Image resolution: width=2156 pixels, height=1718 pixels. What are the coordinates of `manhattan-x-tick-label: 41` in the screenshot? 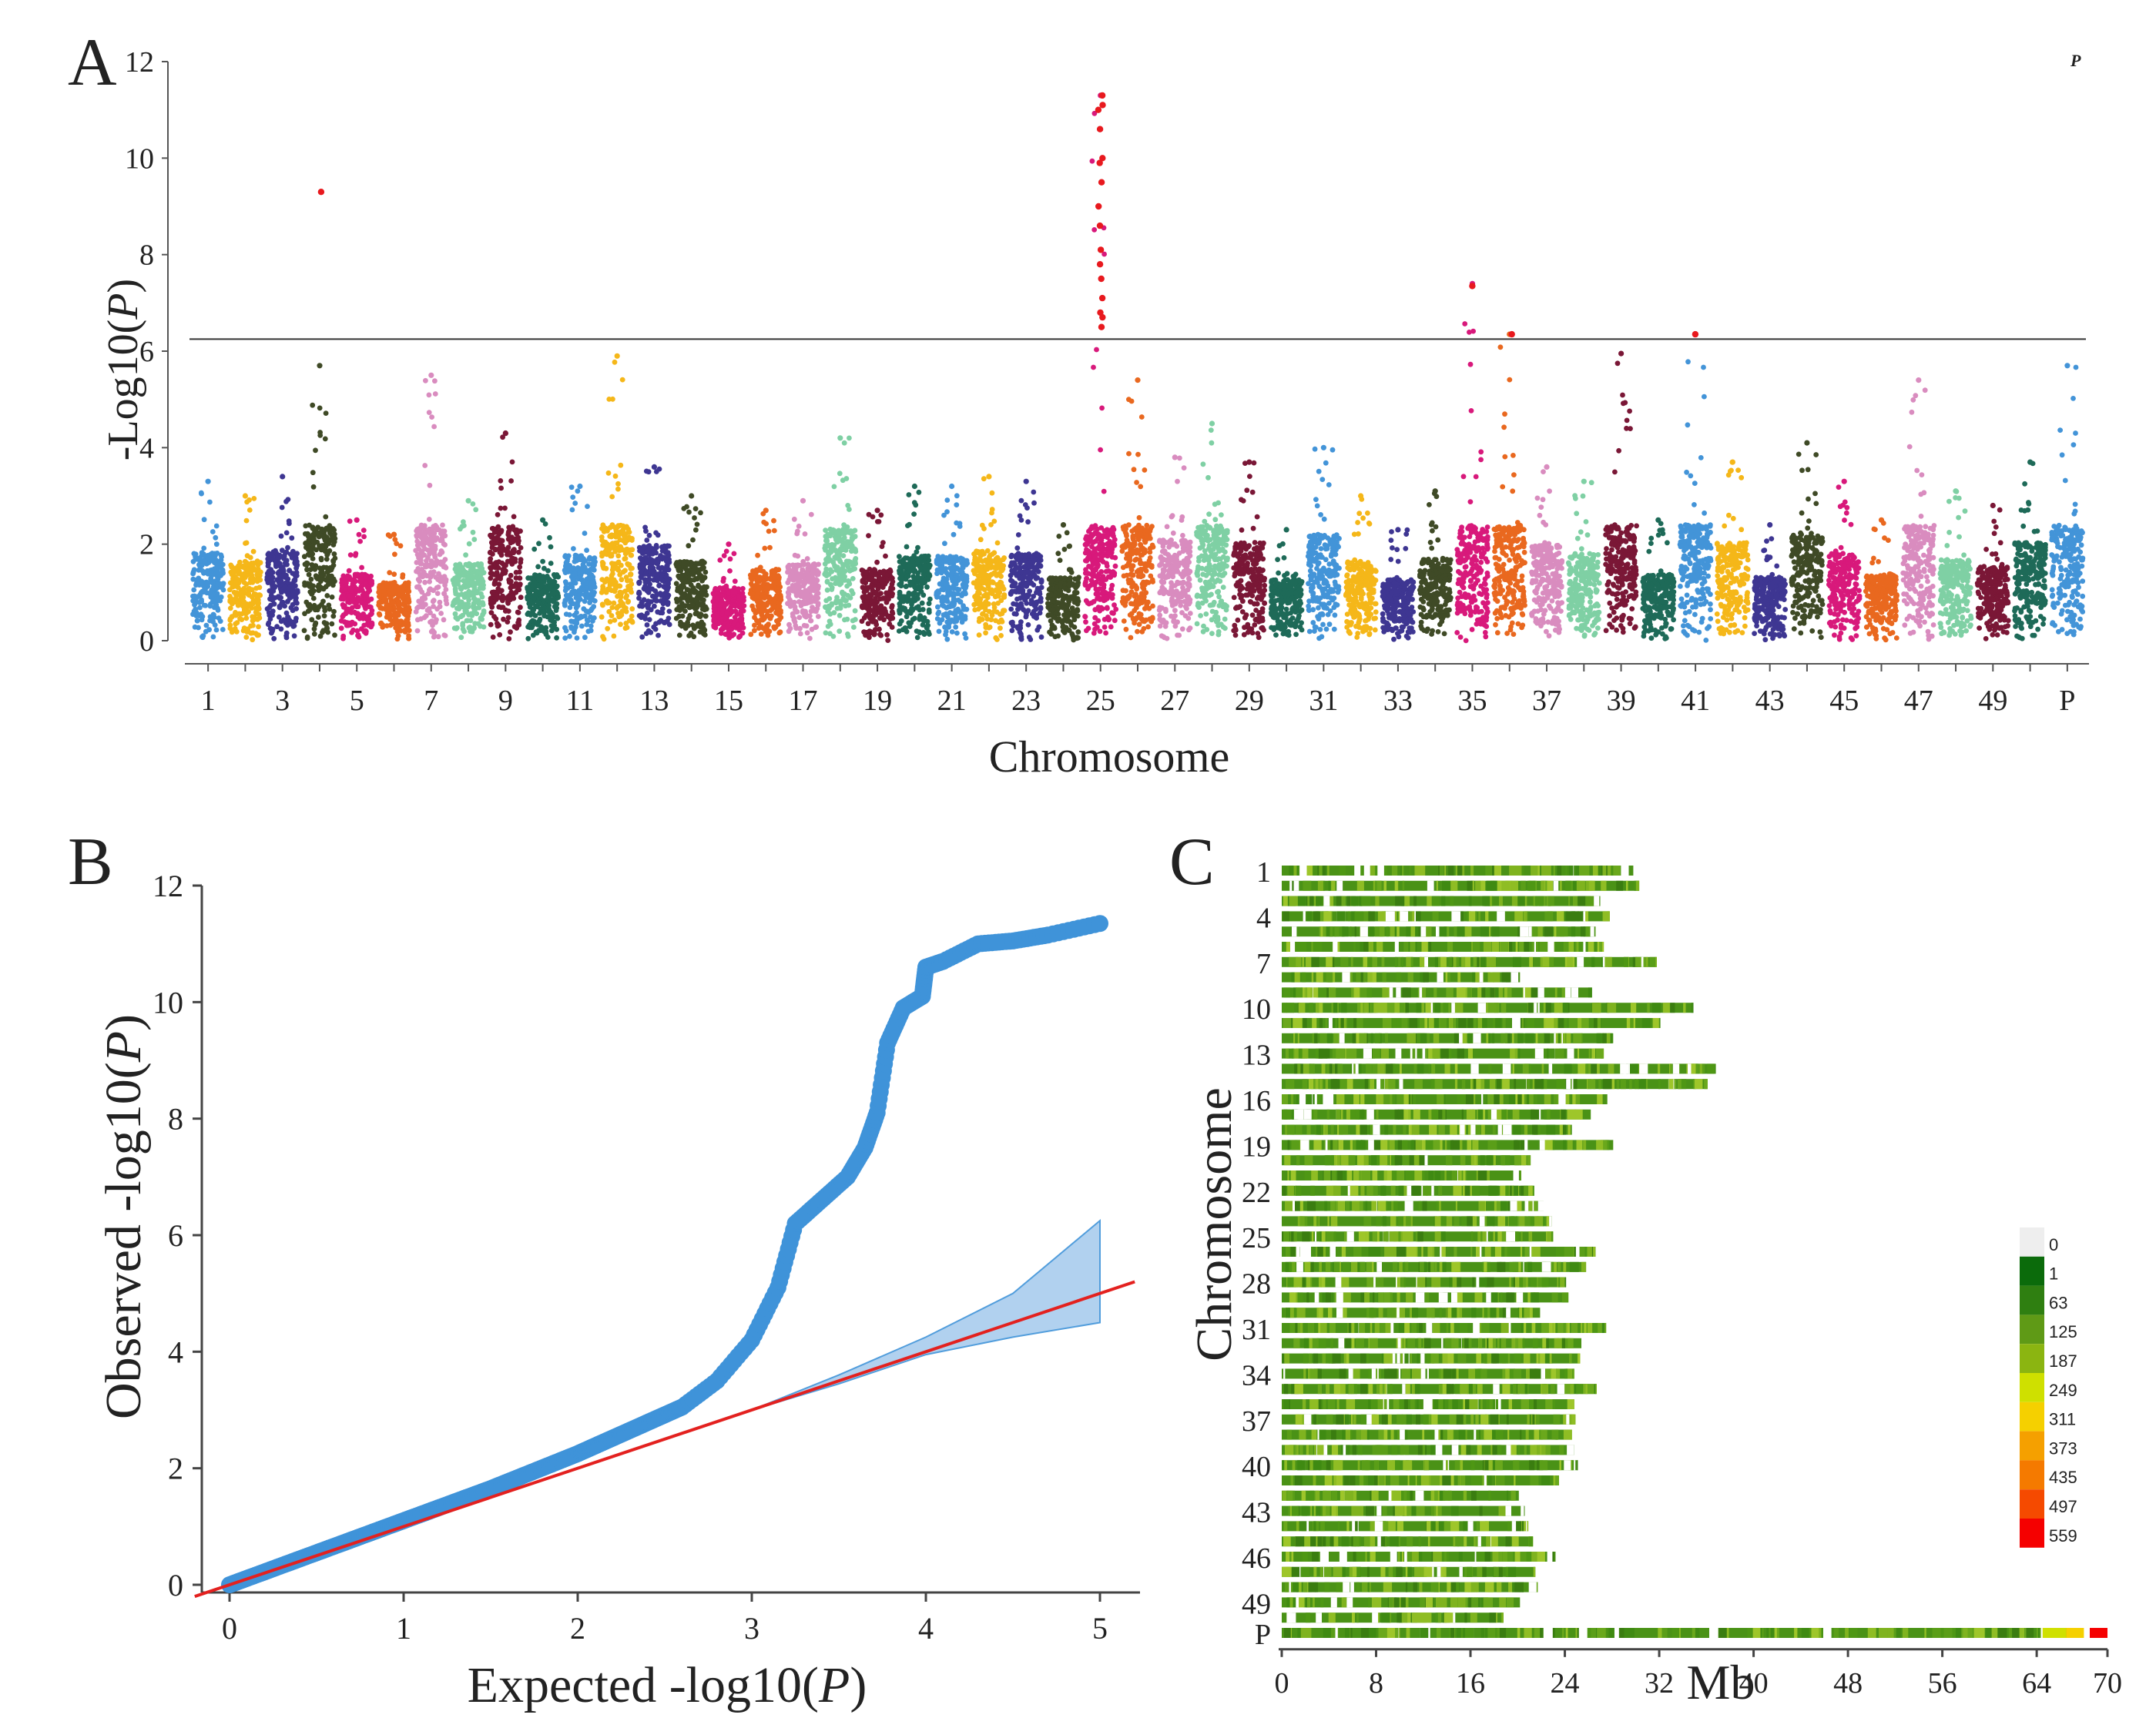 It's located at (1696, 701).